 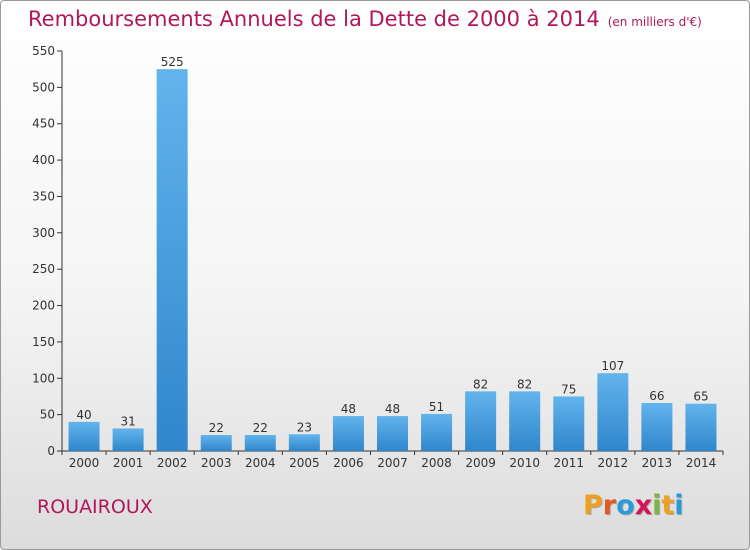 What do you see at coordinates (304, 427) in the screenshot?
I see `bar-value-label: 23` at bounding box center [304, 427].